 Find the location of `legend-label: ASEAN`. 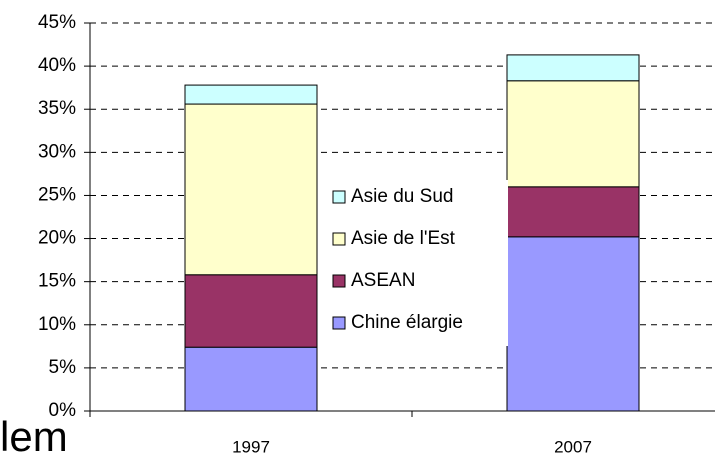

legend-label: ASEAN is located at coordinates (383, 280).